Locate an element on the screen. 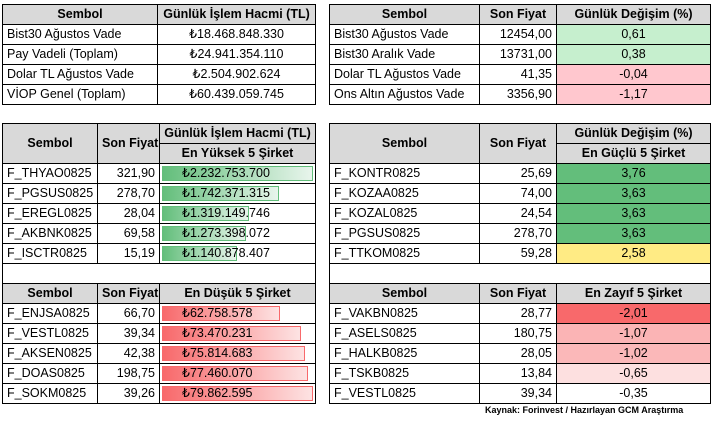 Image resolution: width=713 pixels, height=428 pixels. table-row: VİOP Genel (Toplam) ₺60.439.059.745 is located at coordinates (159, 94).